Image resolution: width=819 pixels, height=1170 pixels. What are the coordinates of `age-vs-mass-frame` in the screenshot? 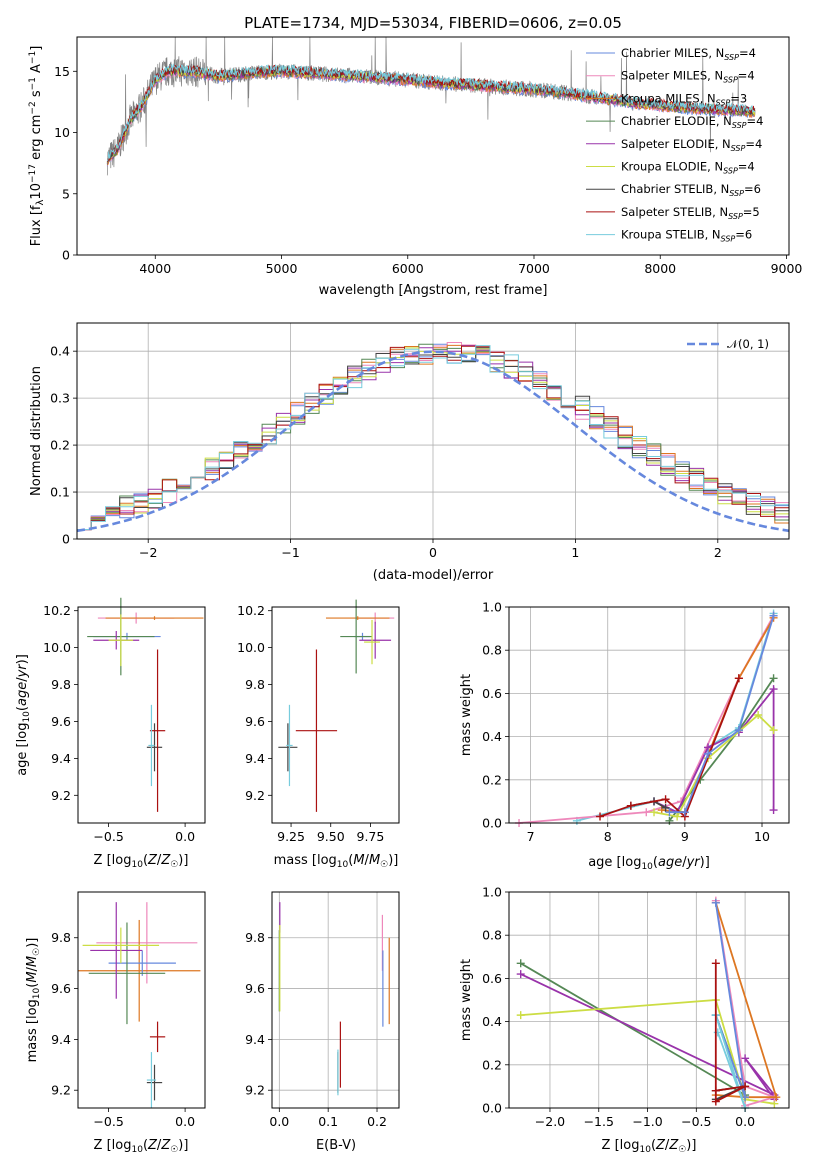 It's located at (335, 715).